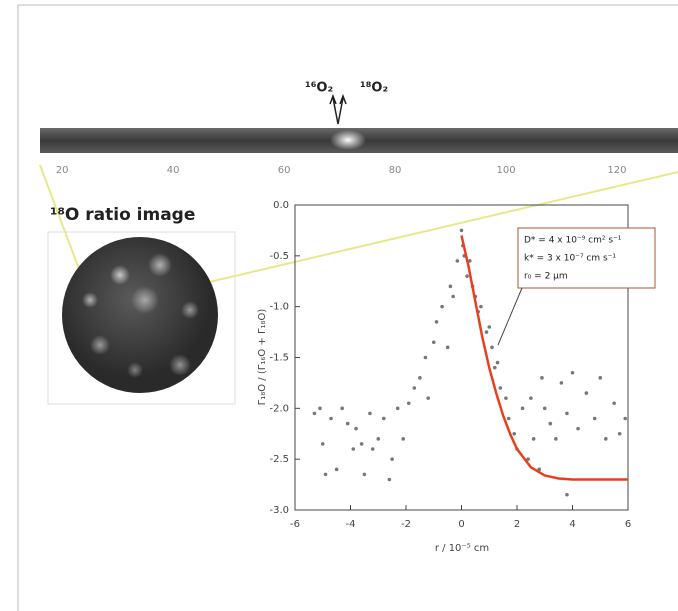 Image resolution: width=678 pixels, height=611 pixels. What do you see at coordinates (510, 316) in the screenshot?
I see `annotation-pointer` at bounding box center [510, 316].